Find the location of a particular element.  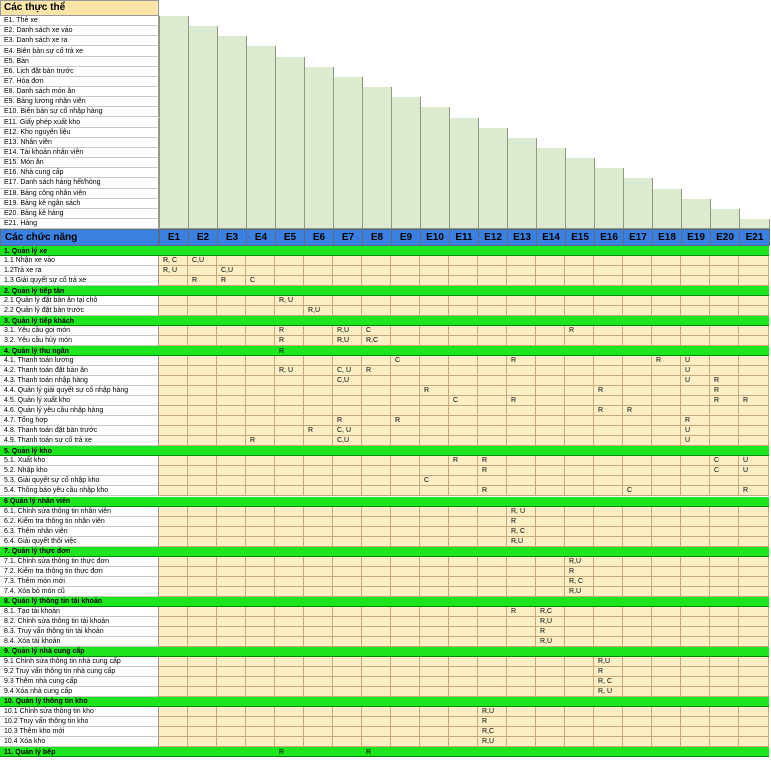

function-label: 9.4 Xóa nhà cung cấp is located at coordinates (79, 691).